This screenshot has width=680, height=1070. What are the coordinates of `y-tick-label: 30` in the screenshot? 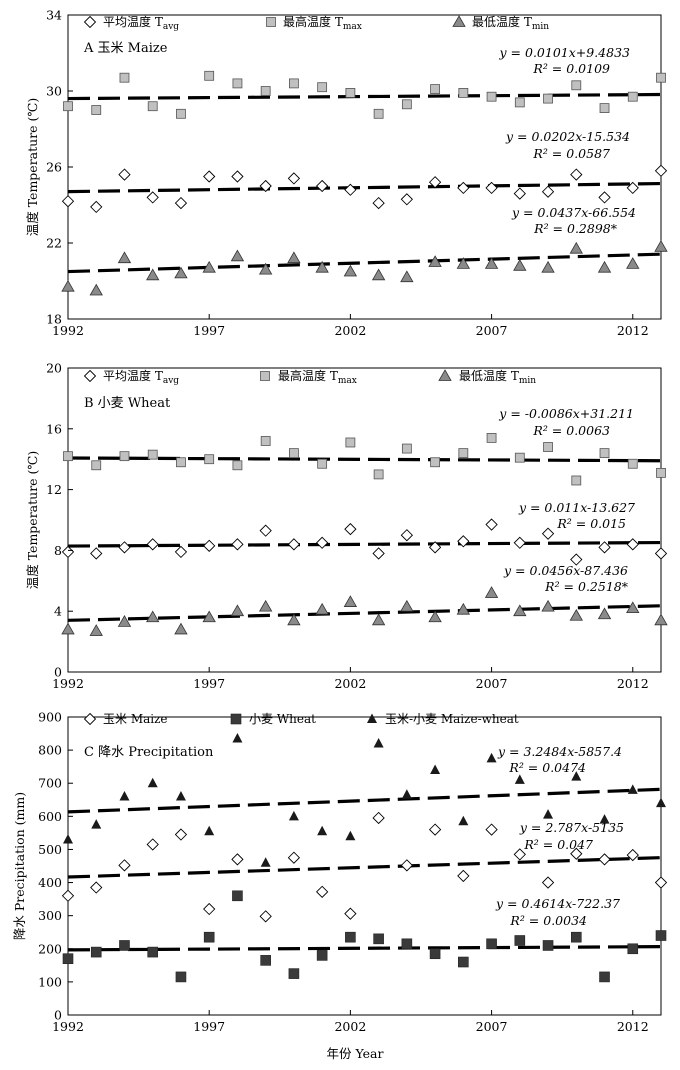 It's located at (54, 91).